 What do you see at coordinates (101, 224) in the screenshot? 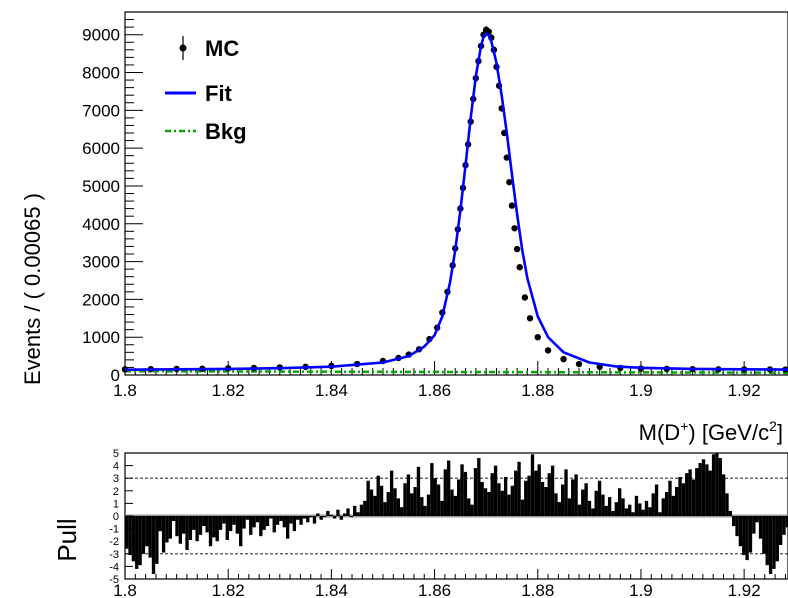
I see `main-y-tick-label: 4000` at bounding box center [101, 224].